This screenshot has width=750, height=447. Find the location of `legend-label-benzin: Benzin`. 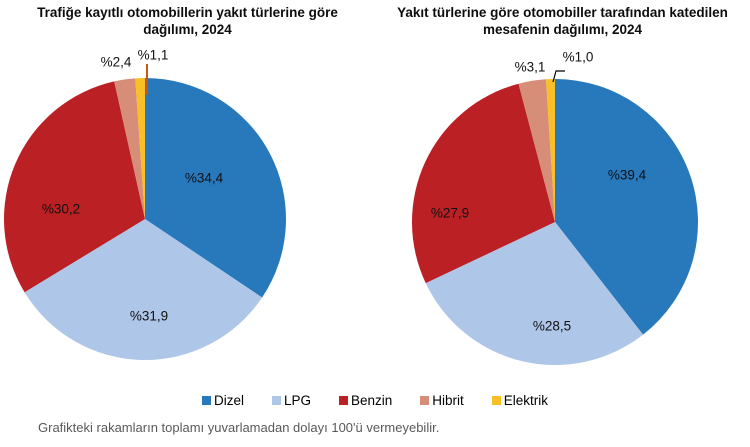

legend-label-benzin: Benzin is located at coordinates (371, 400).